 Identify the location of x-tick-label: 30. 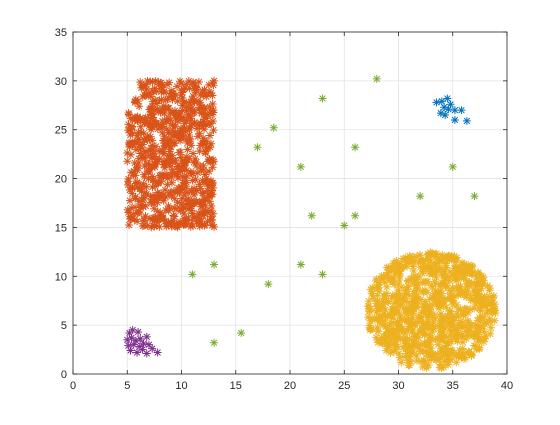
(398, 386).